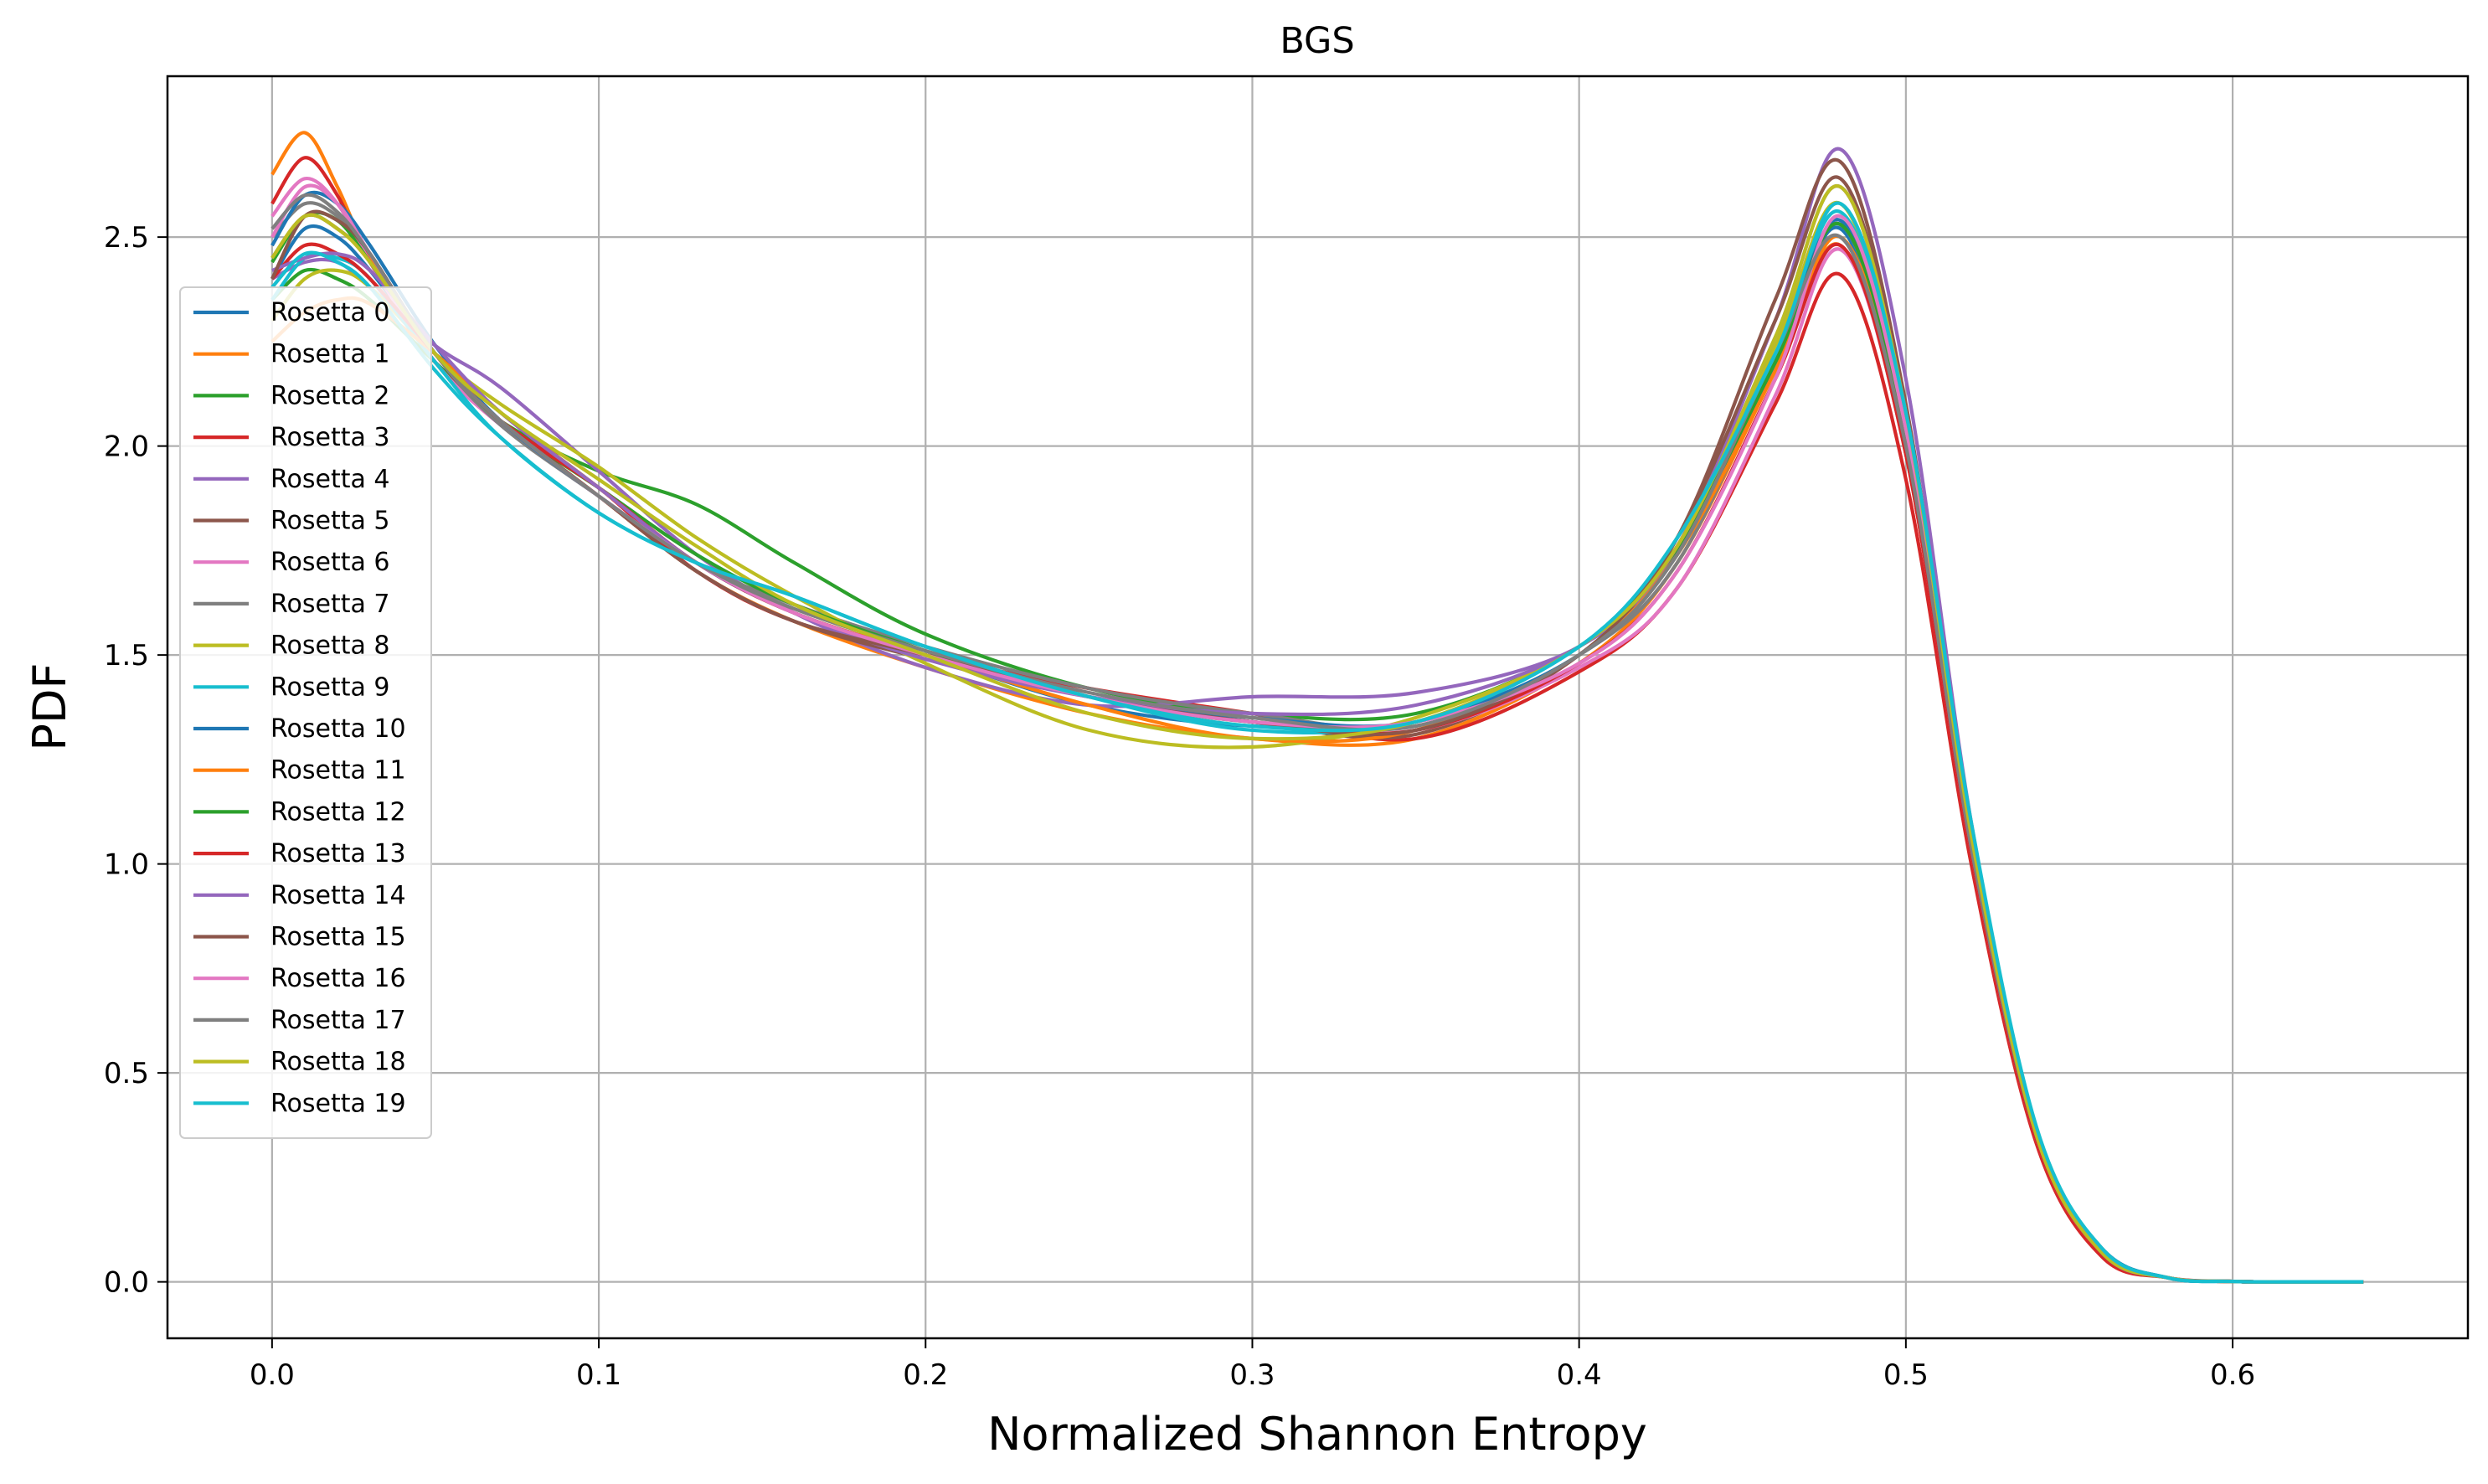 The height and width of the screenshot is (1484, 2488). I want to click on legend-box, so click(306, 712).